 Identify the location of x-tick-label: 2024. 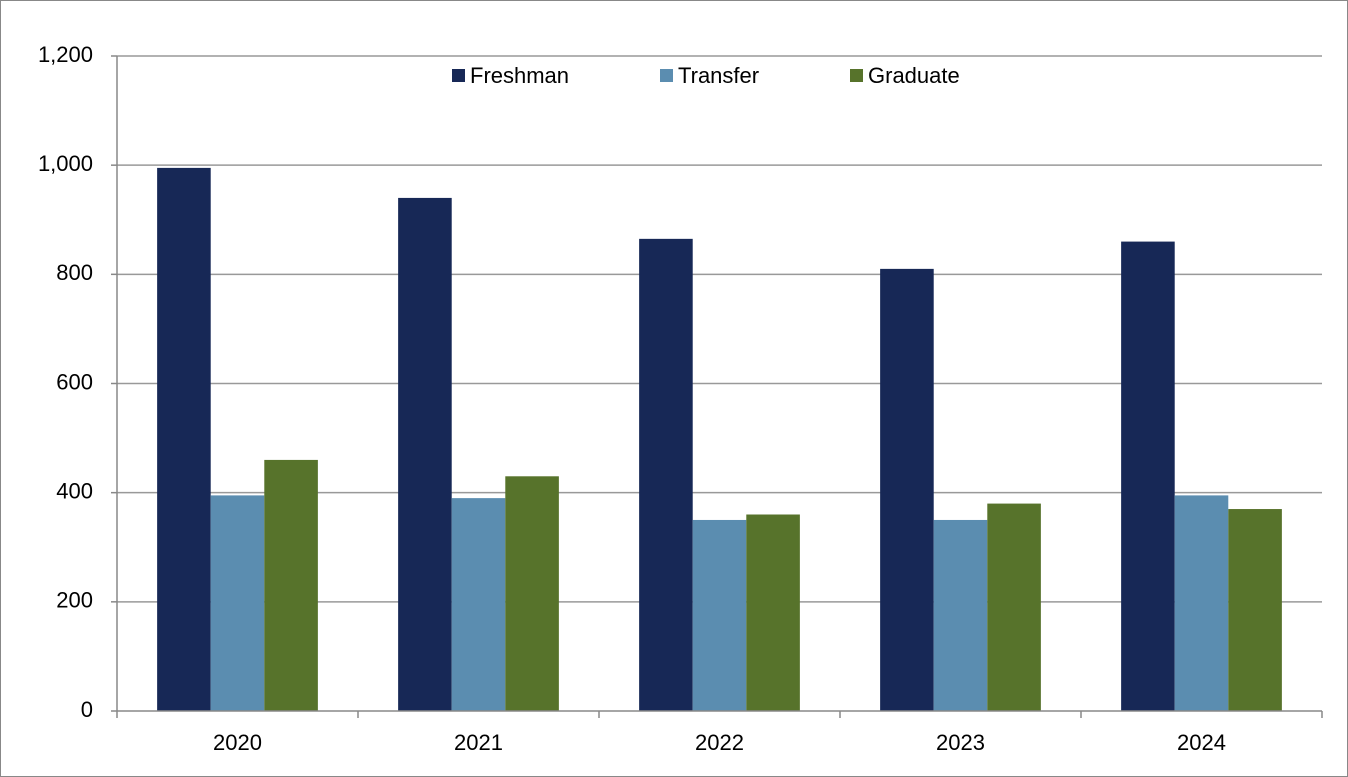
(1201, 742).